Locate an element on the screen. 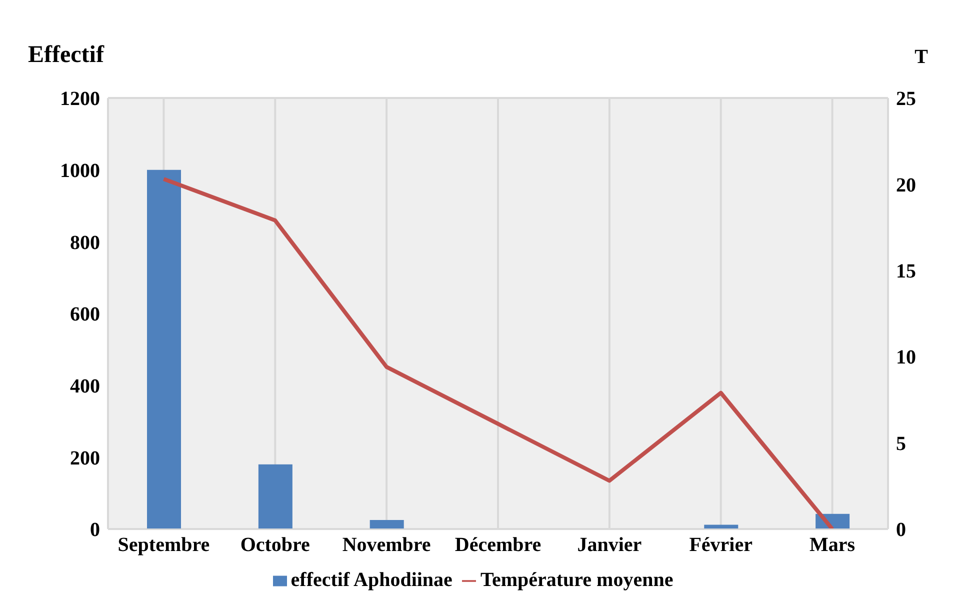 The image size is (959, 610). y-tick-label: 0 is located at coordinates (95, 530).